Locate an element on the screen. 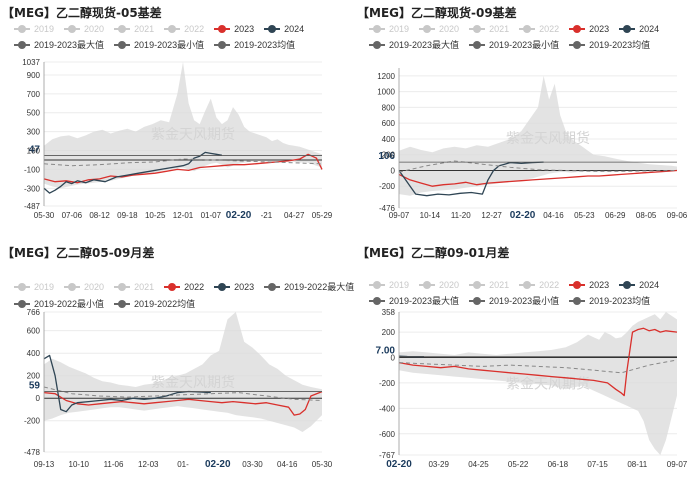 This screenshot has width=700, height=477. x-tick-label: 10-14 is located at coordinates (430, 215).